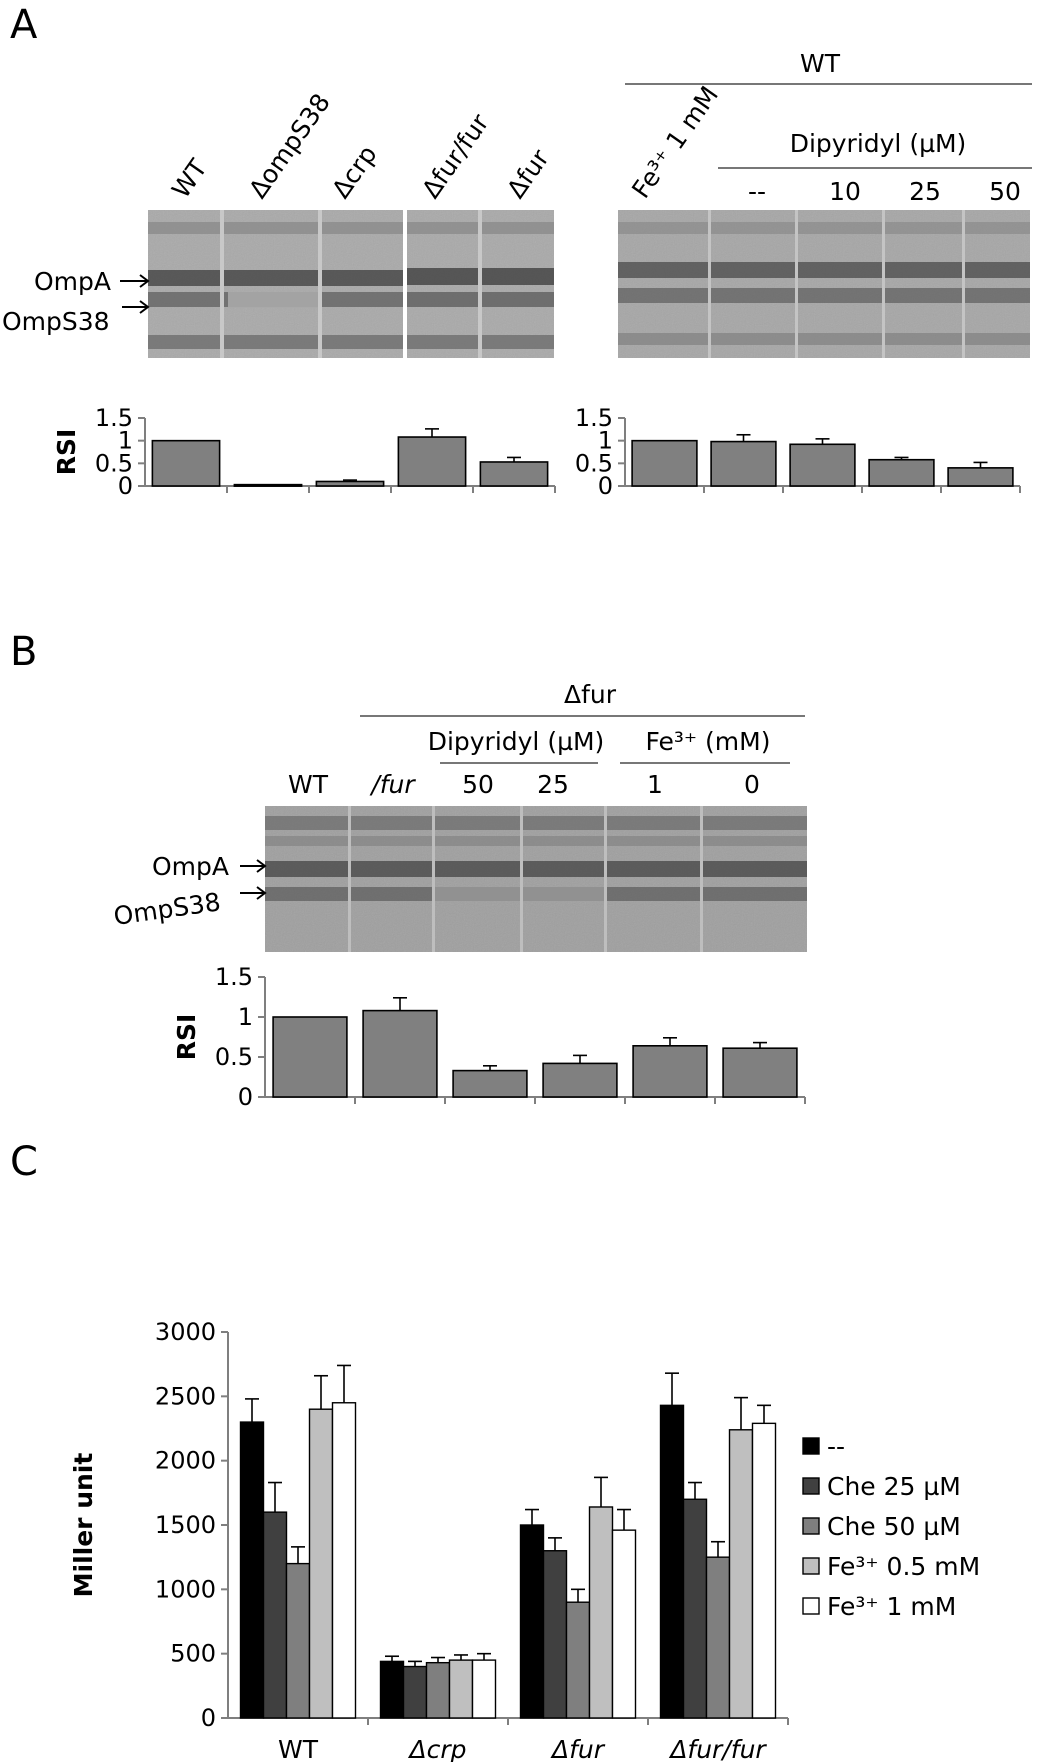 Image resolution: width=1050 pixels, height=1762 pixels. Describe the element at coordinates (590, 694) in the screenshot. I see `panel-b-header-fur: Δfur` at that location.